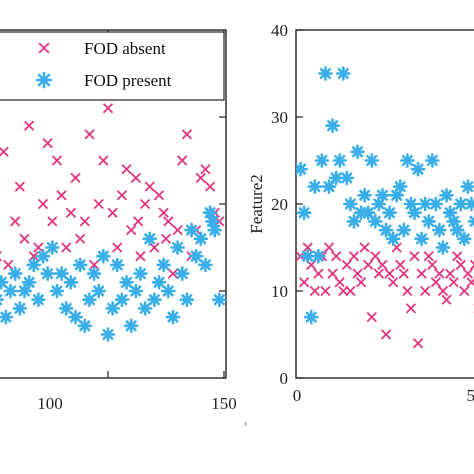 This screenshot has width=474, height=474. I want to click on left-x-tick-150: 150, so click(224, 403).